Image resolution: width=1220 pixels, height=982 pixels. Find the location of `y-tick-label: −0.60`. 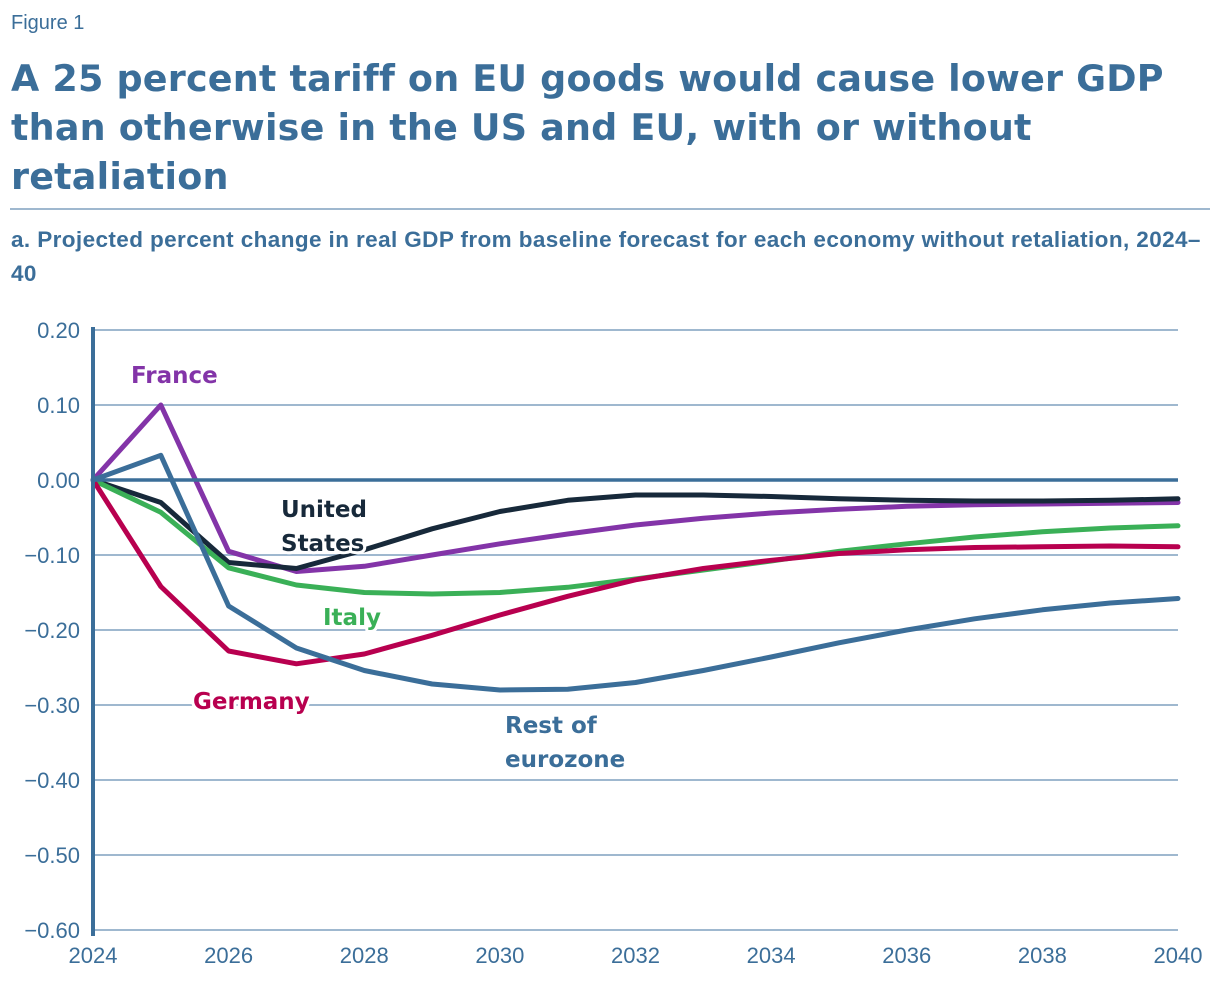

y-tick-label: −0.60 is located at coordinates (52, 930).